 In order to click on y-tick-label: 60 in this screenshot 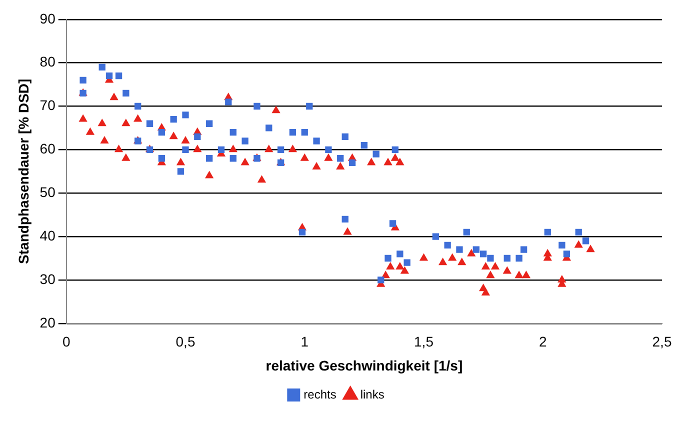, I will do `click(48, 148)`.